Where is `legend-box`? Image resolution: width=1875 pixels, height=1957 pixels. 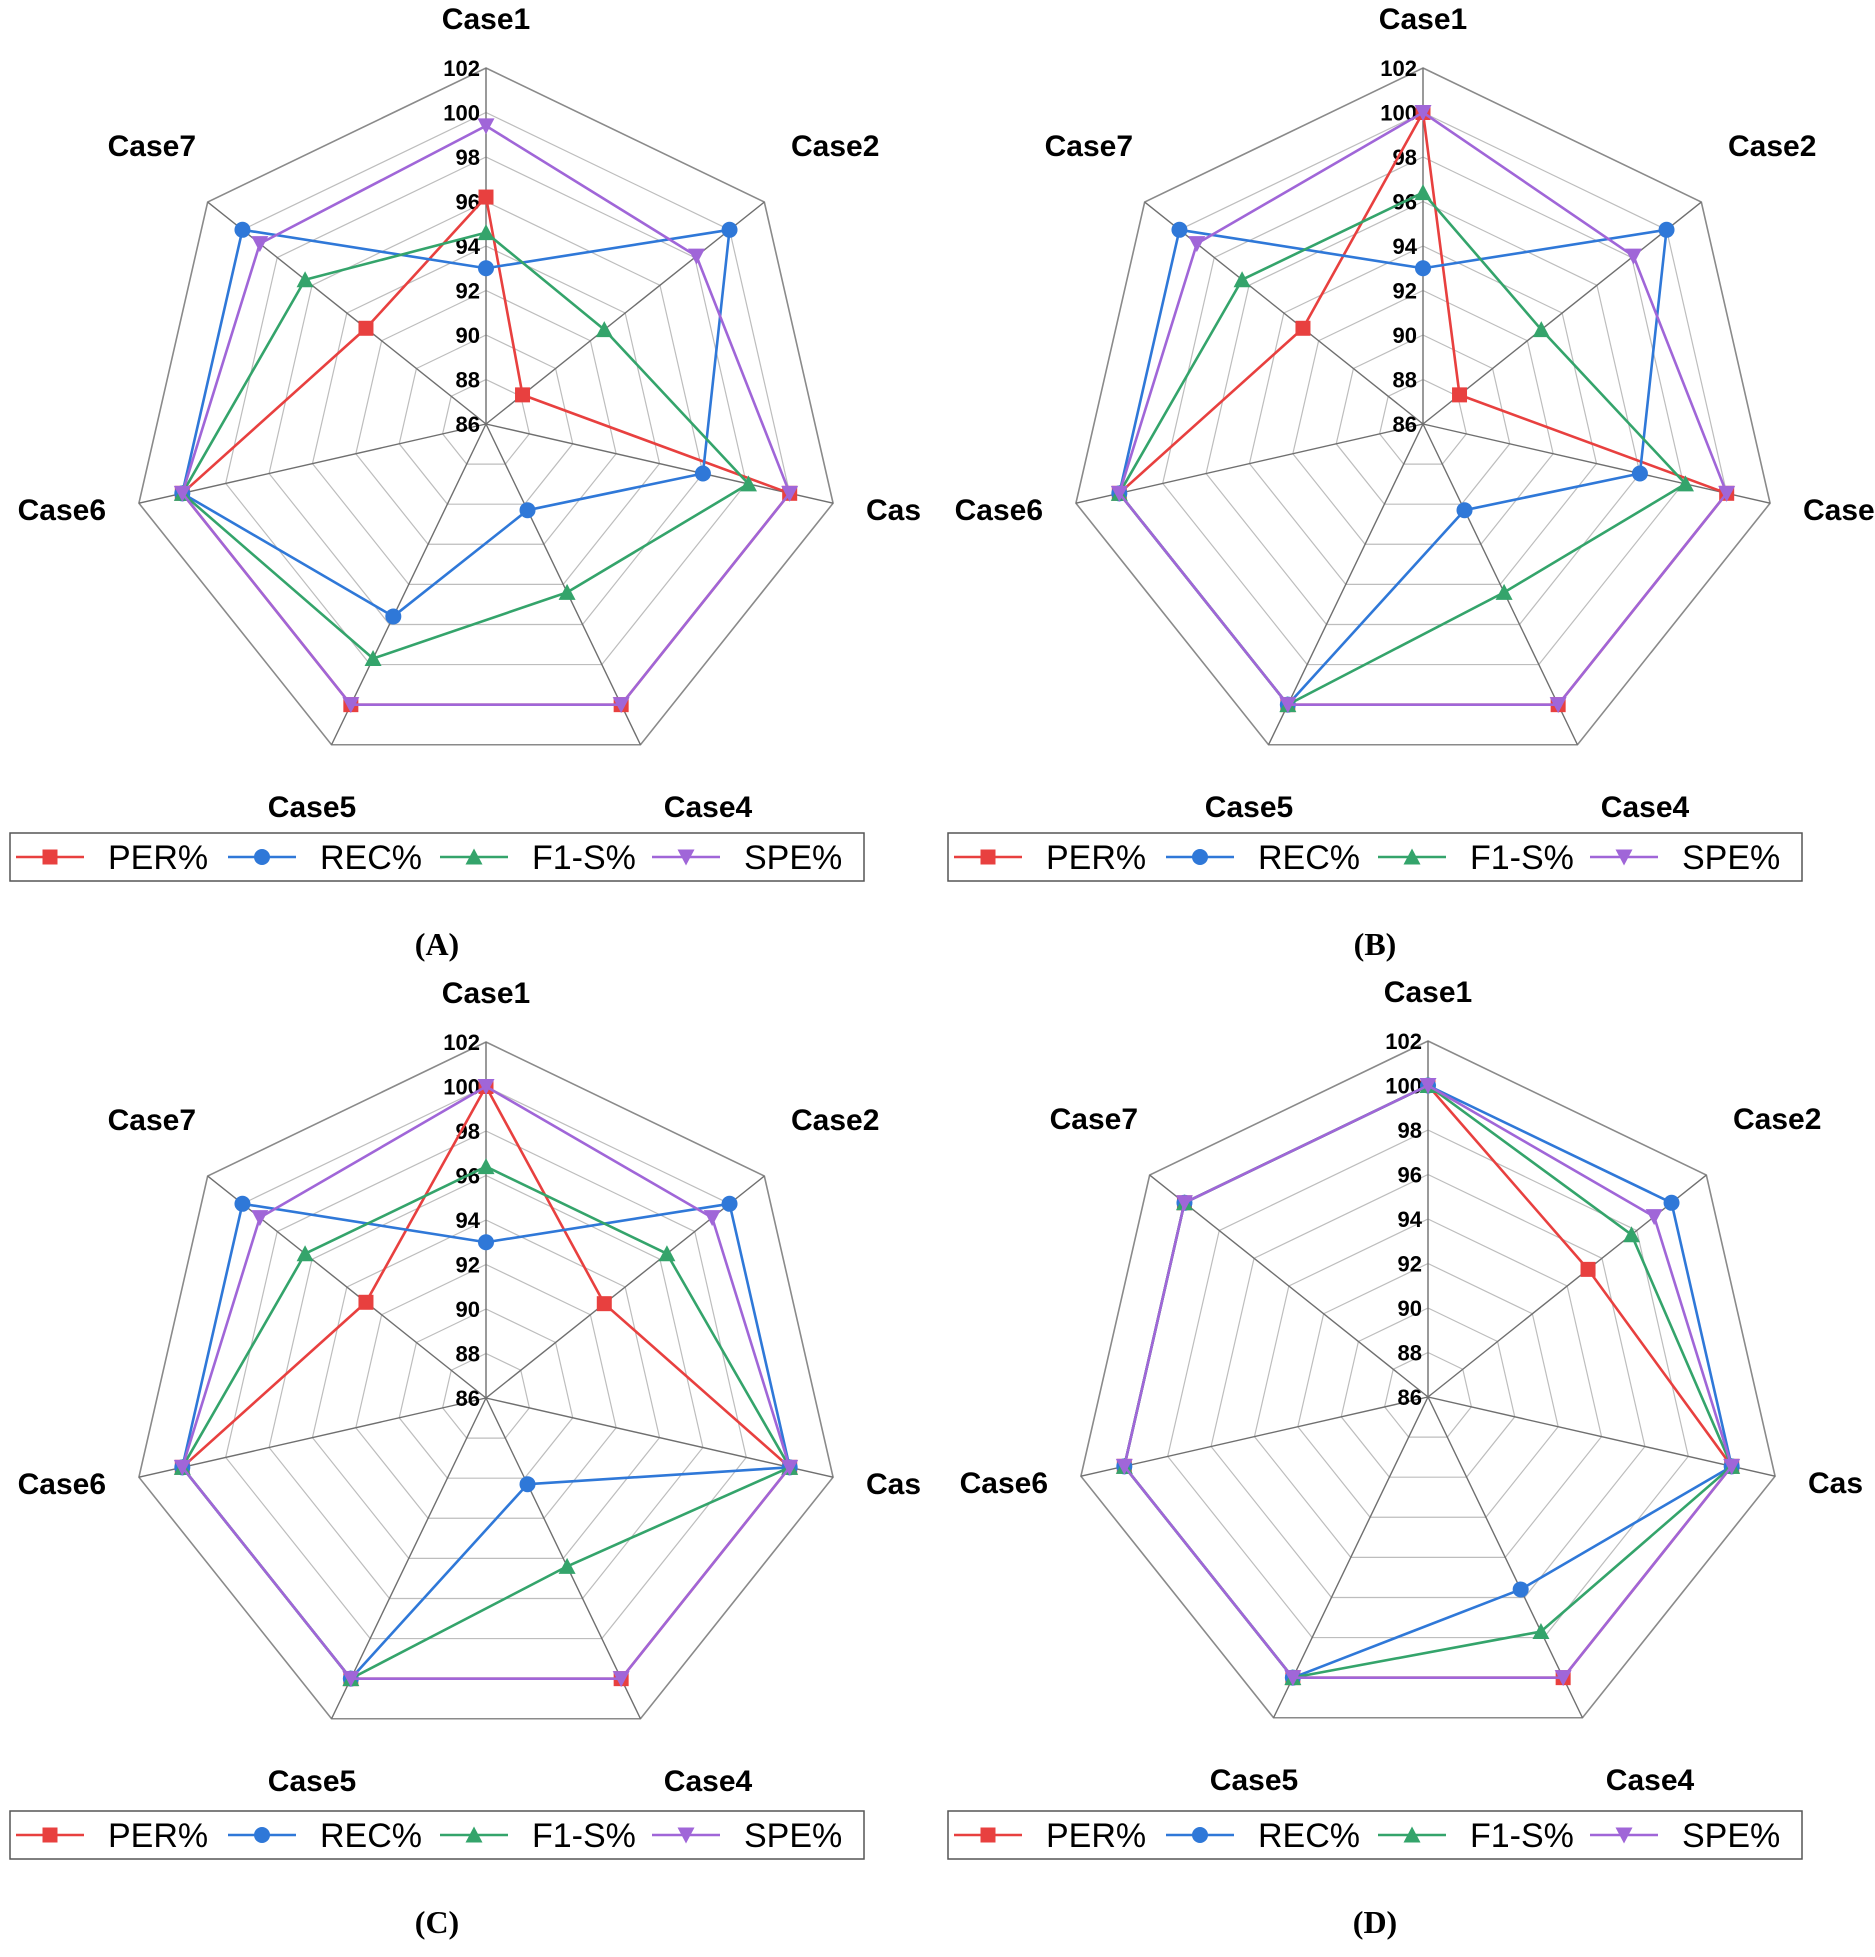
legend-box is located at coordinates (437, 857).